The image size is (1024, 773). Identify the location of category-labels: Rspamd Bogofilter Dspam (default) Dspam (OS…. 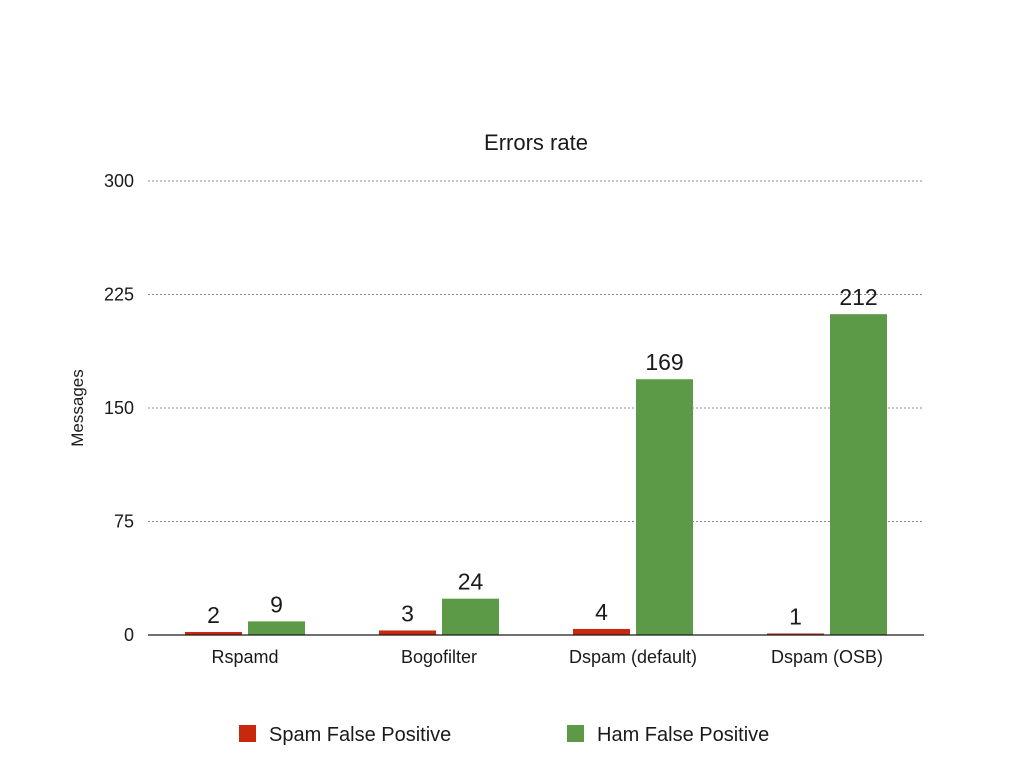
(547, 657).